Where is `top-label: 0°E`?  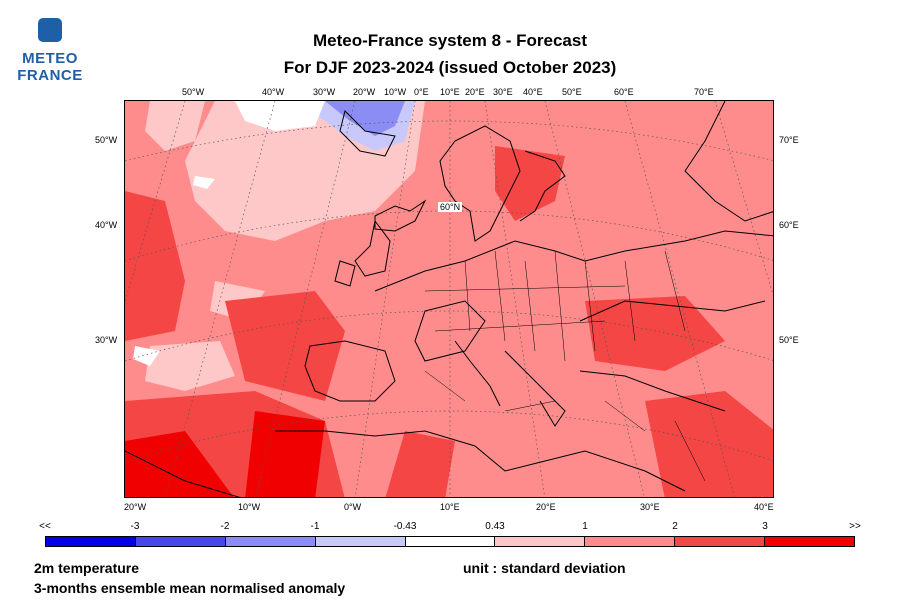 top-label: 0°E is located at coordinates (421, 92).